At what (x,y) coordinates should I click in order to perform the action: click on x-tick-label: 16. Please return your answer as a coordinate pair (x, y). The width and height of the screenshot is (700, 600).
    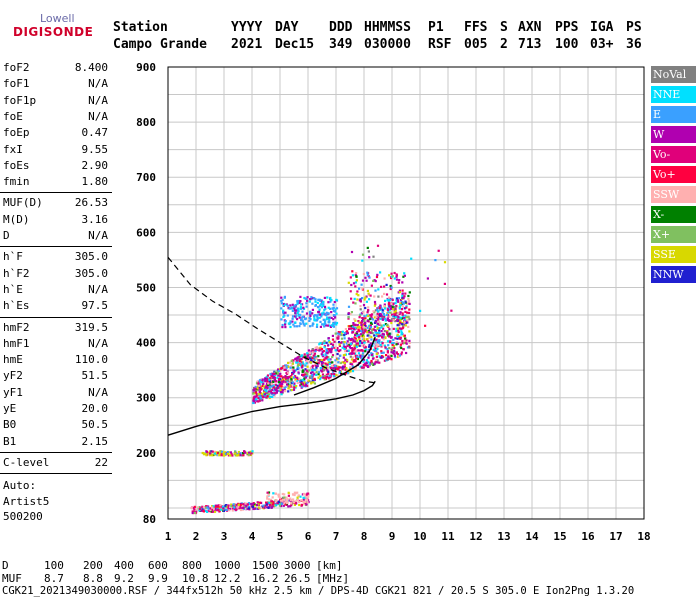
    Looking at the image, I should click on (588, 536).